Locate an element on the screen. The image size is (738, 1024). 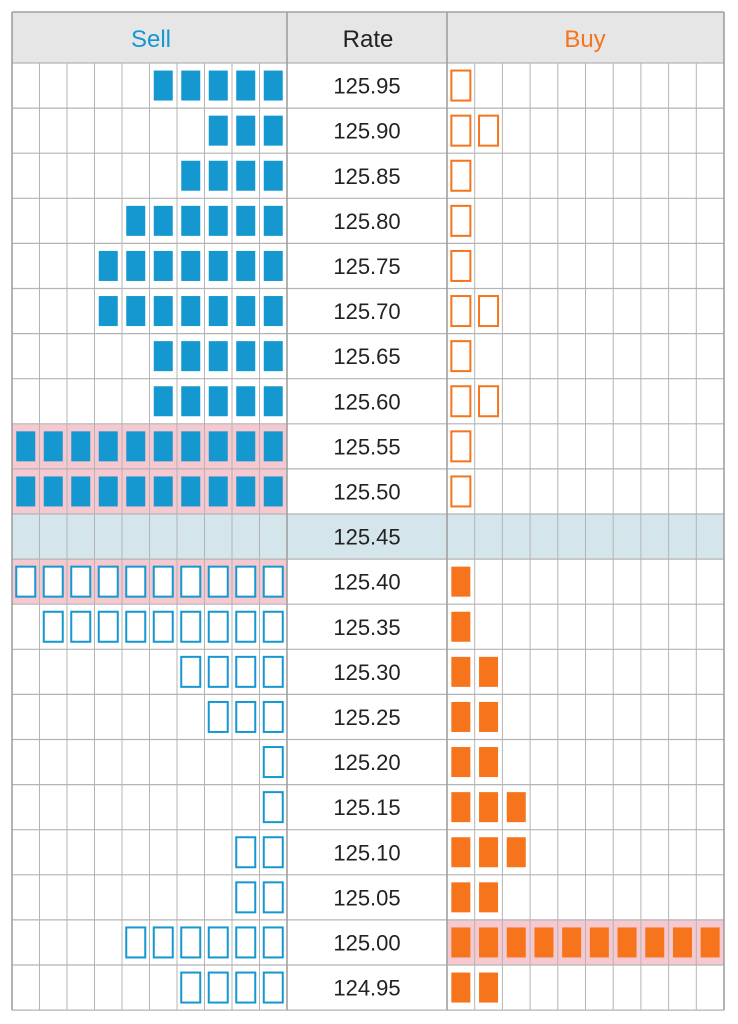
rate-label: 125.00 is located at coordinates (366, 942).